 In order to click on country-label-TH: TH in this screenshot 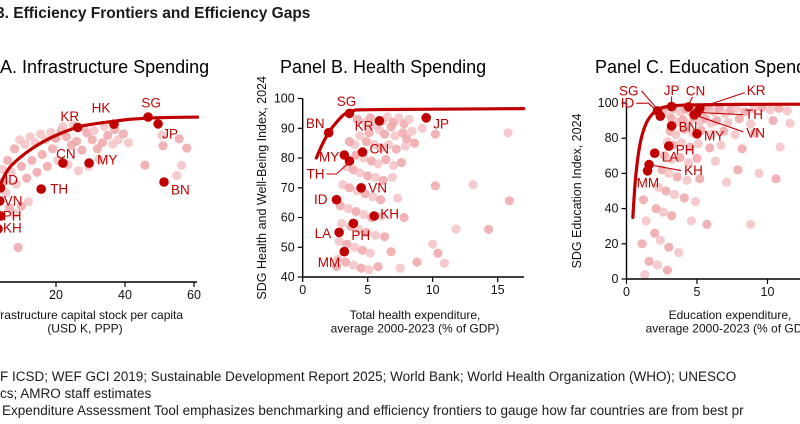, I will do `click(59, 189)`.